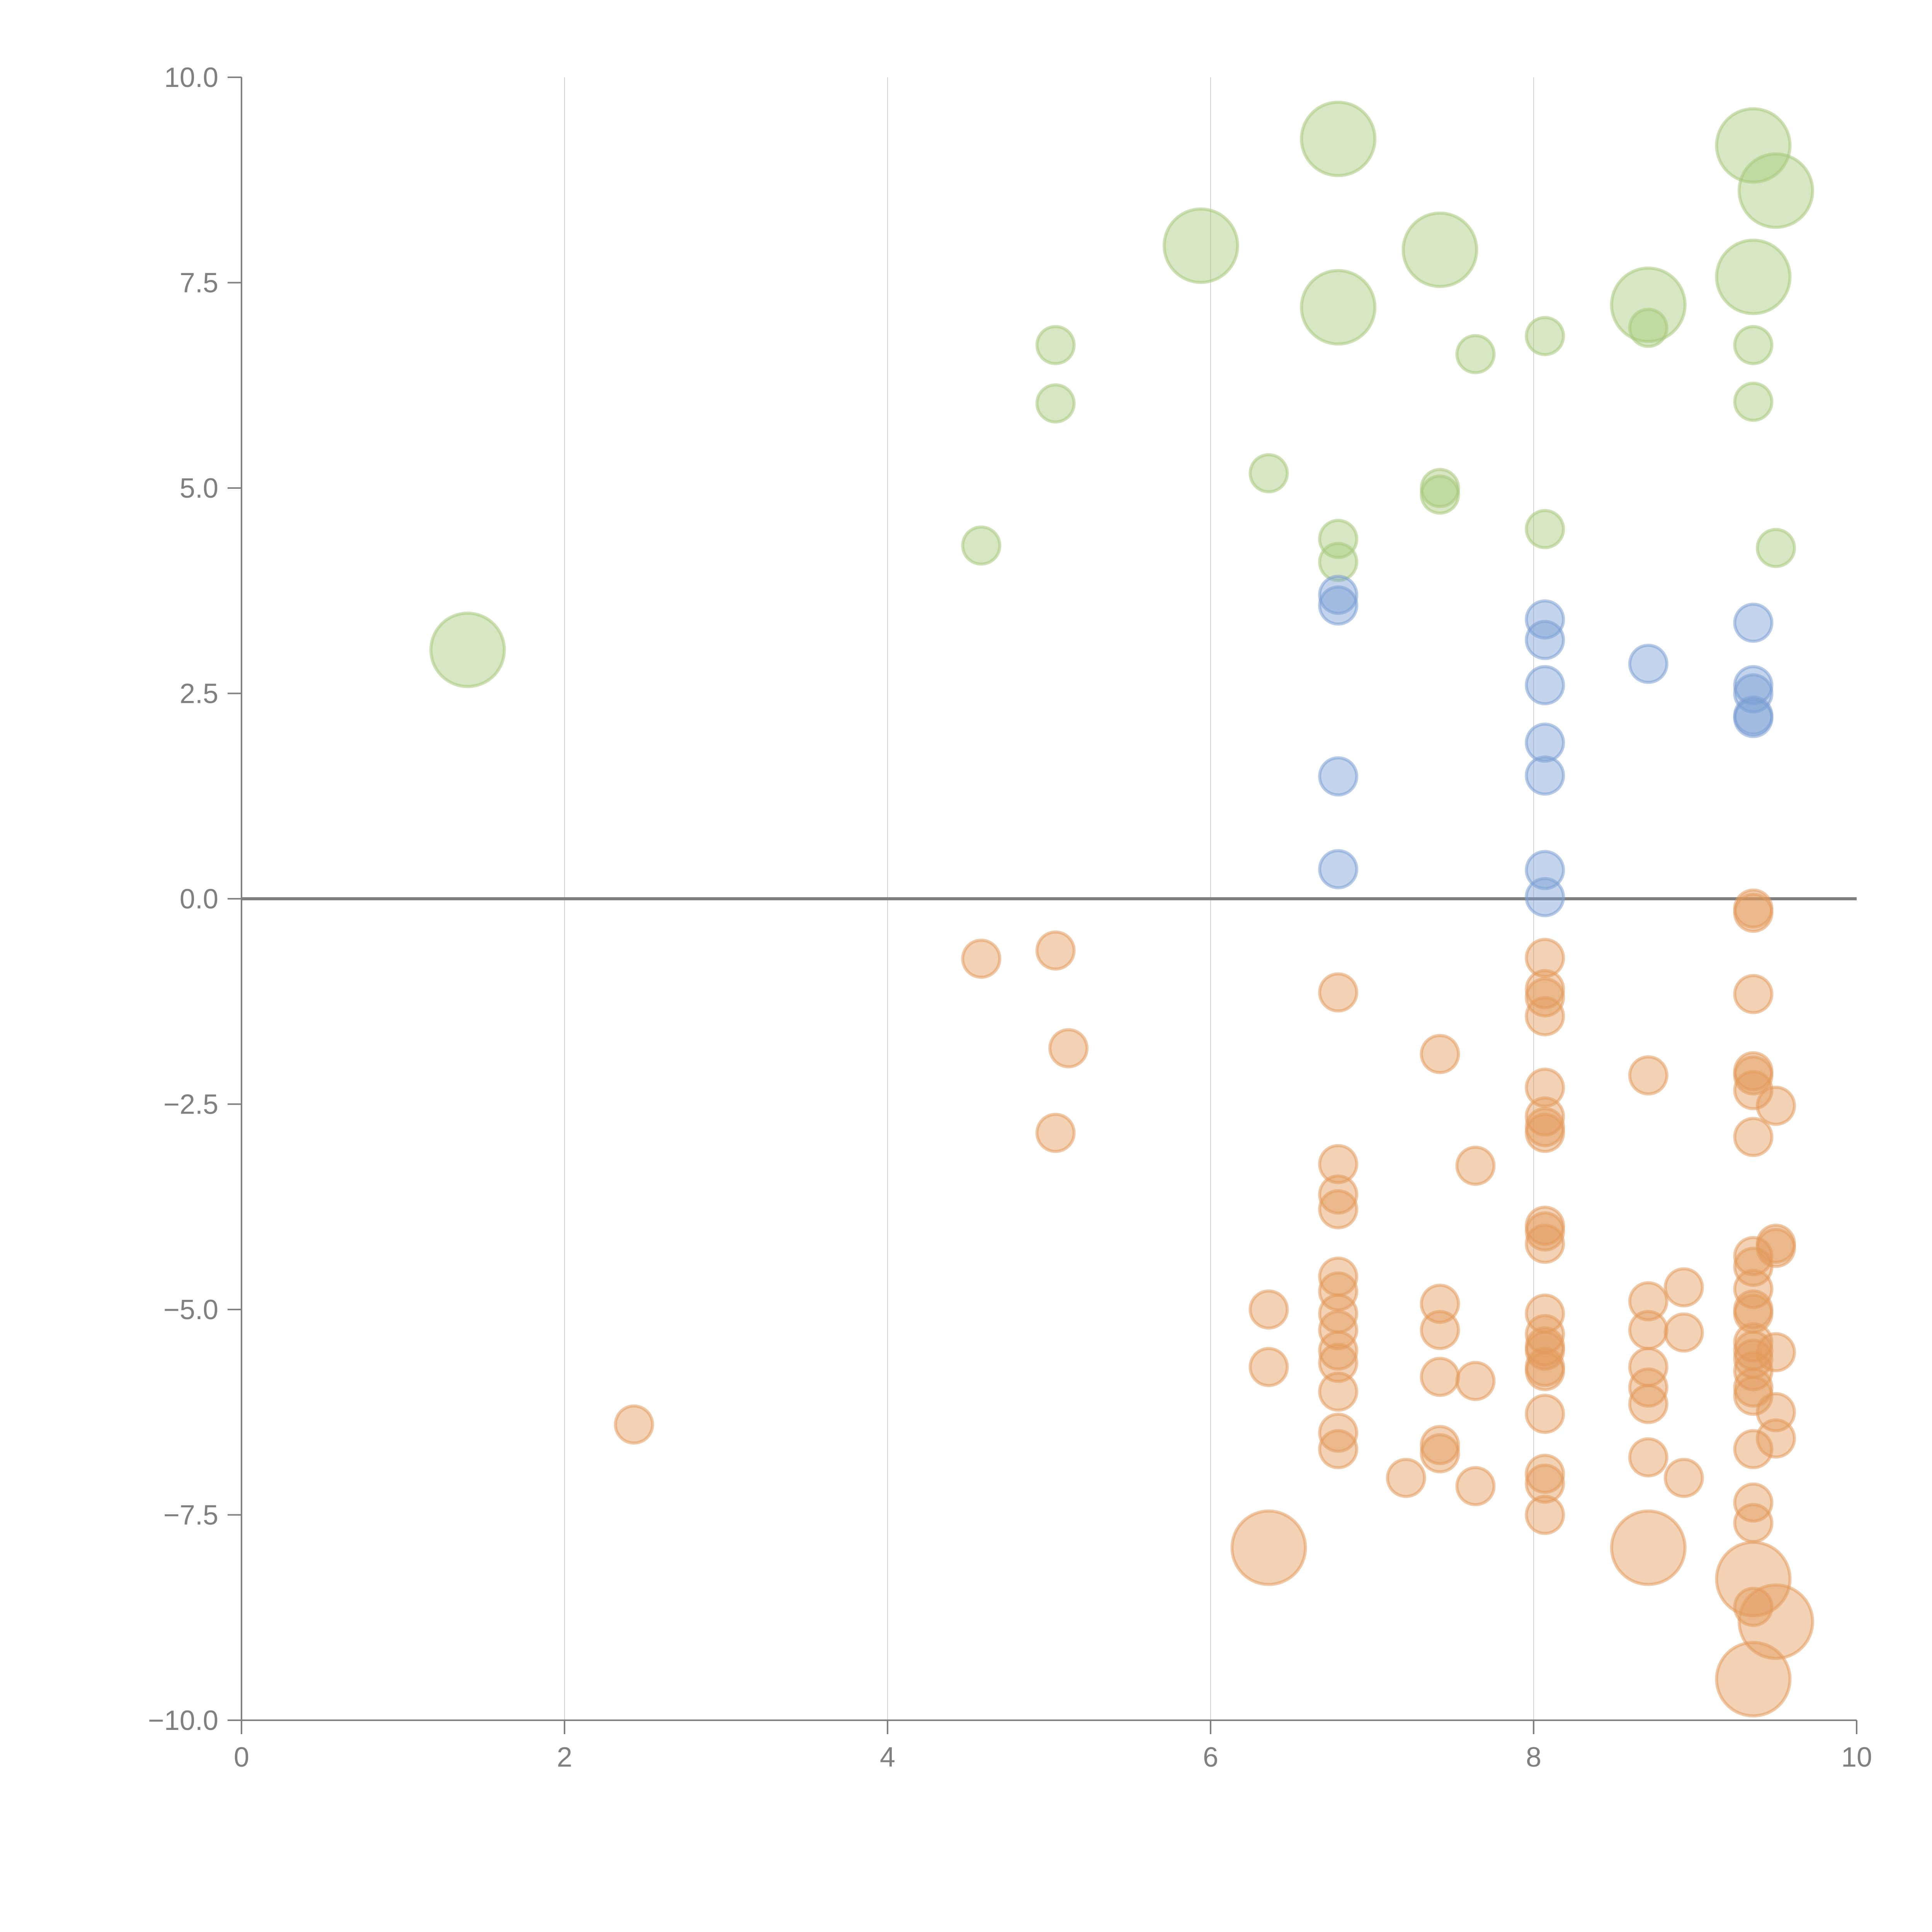 Image resolution: width=1932 pixels, height=1932 pixels. What do you see at coordinates (191, 1310) in the screenshot?
I see `y-tick-label: −5.0` at bounding box center [191, 1310].